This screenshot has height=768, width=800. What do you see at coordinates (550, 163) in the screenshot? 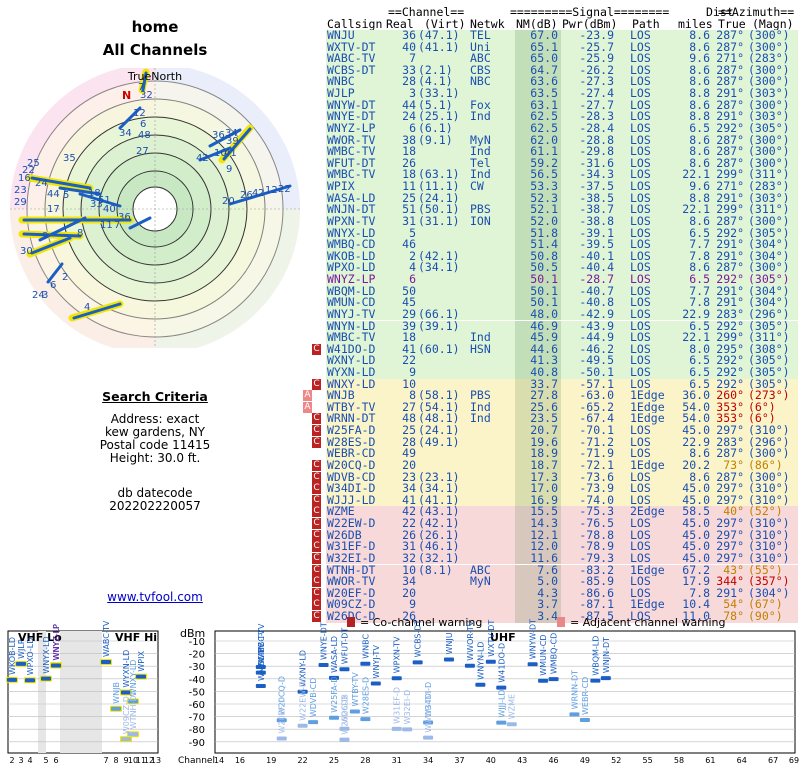
I see `table-row: WFUT-DT 26 Tel 59.2 -31.6 LOS 8.6 287° (300°)` at bounding box center [550, 163].